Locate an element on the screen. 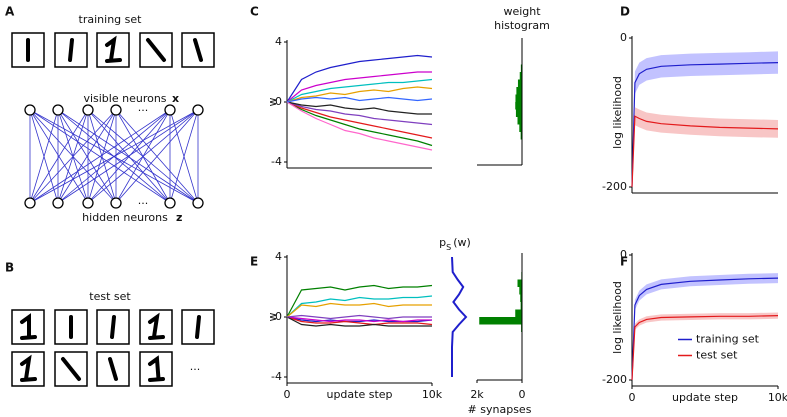  legend-label: test set is located at coordinates (717, 355).